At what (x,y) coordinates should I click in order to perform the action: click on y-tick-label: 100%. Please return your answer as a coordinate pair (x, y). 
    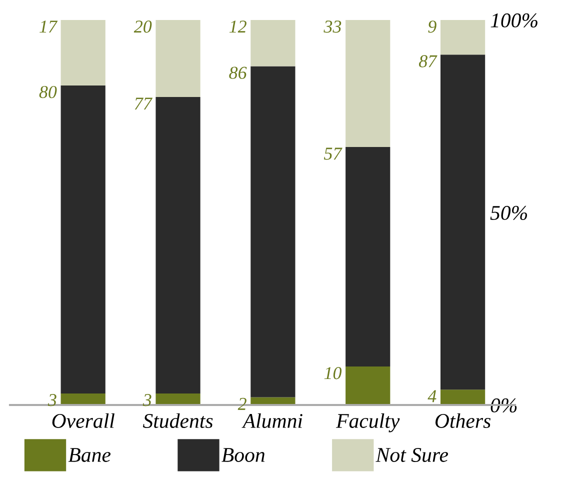
    Looking at the image, I should click on (514, 20).